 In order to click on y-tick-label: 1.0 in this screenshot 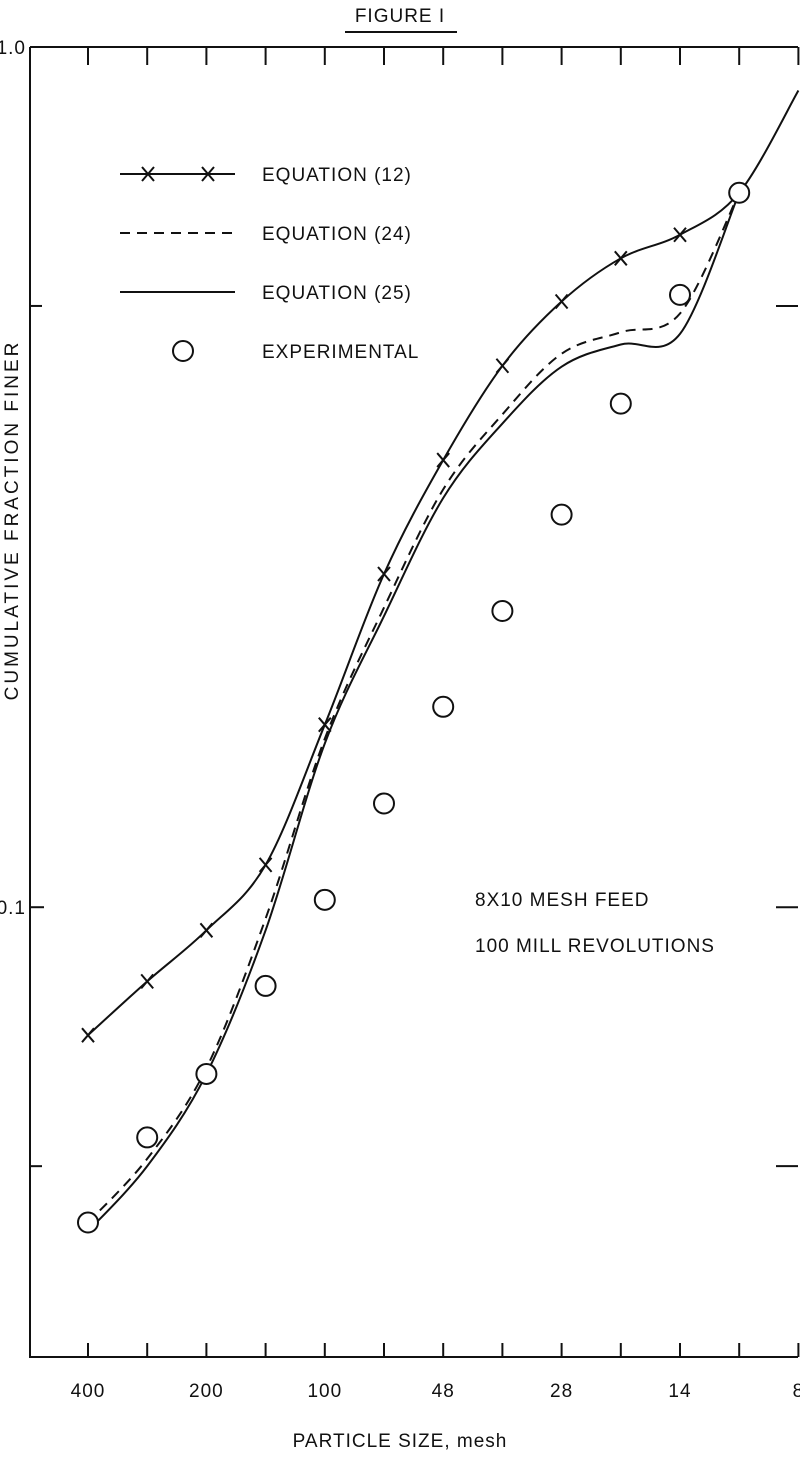, I will do `click(13, 48)`.